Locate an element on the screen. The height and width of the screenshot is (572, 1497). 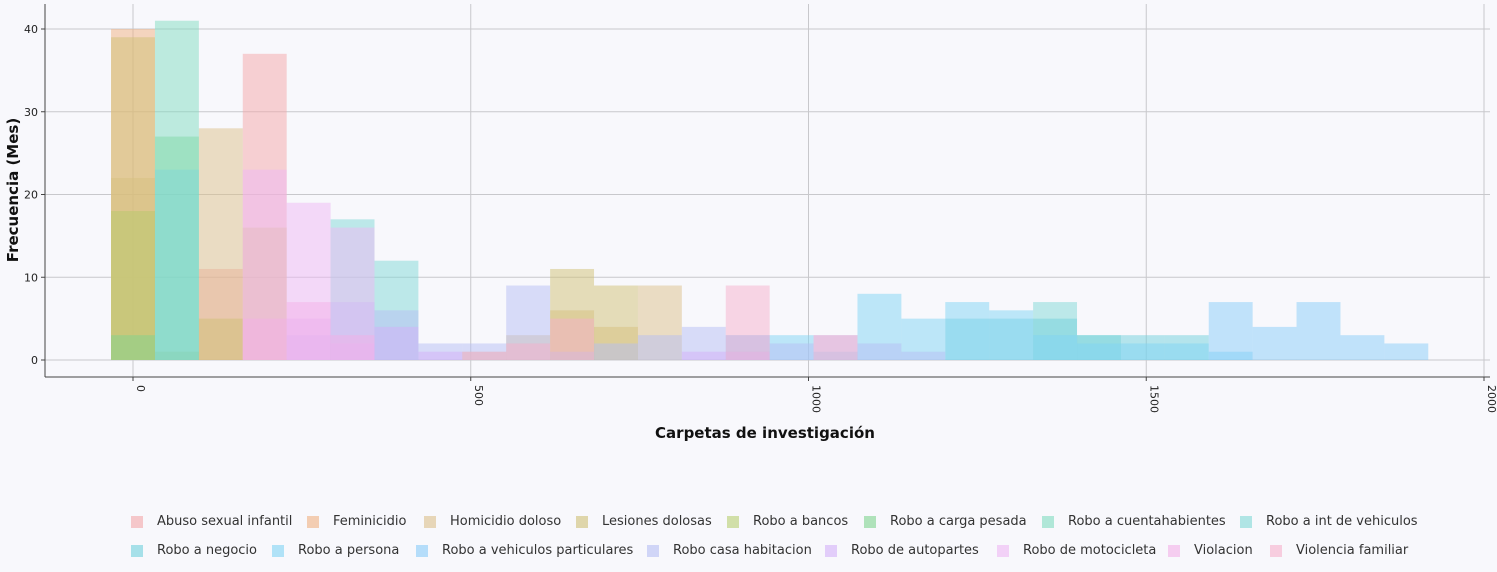
legend-item: Violacion is located at coordinates (1210, 550).